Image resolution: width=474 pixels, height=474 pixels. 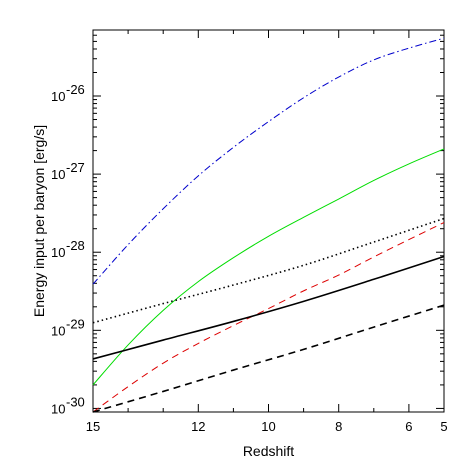 What do you see at coordinates (75, 245) in the screenshot?
I see `y-tick-label-exponent: -28` at bounding box center [75, 245].